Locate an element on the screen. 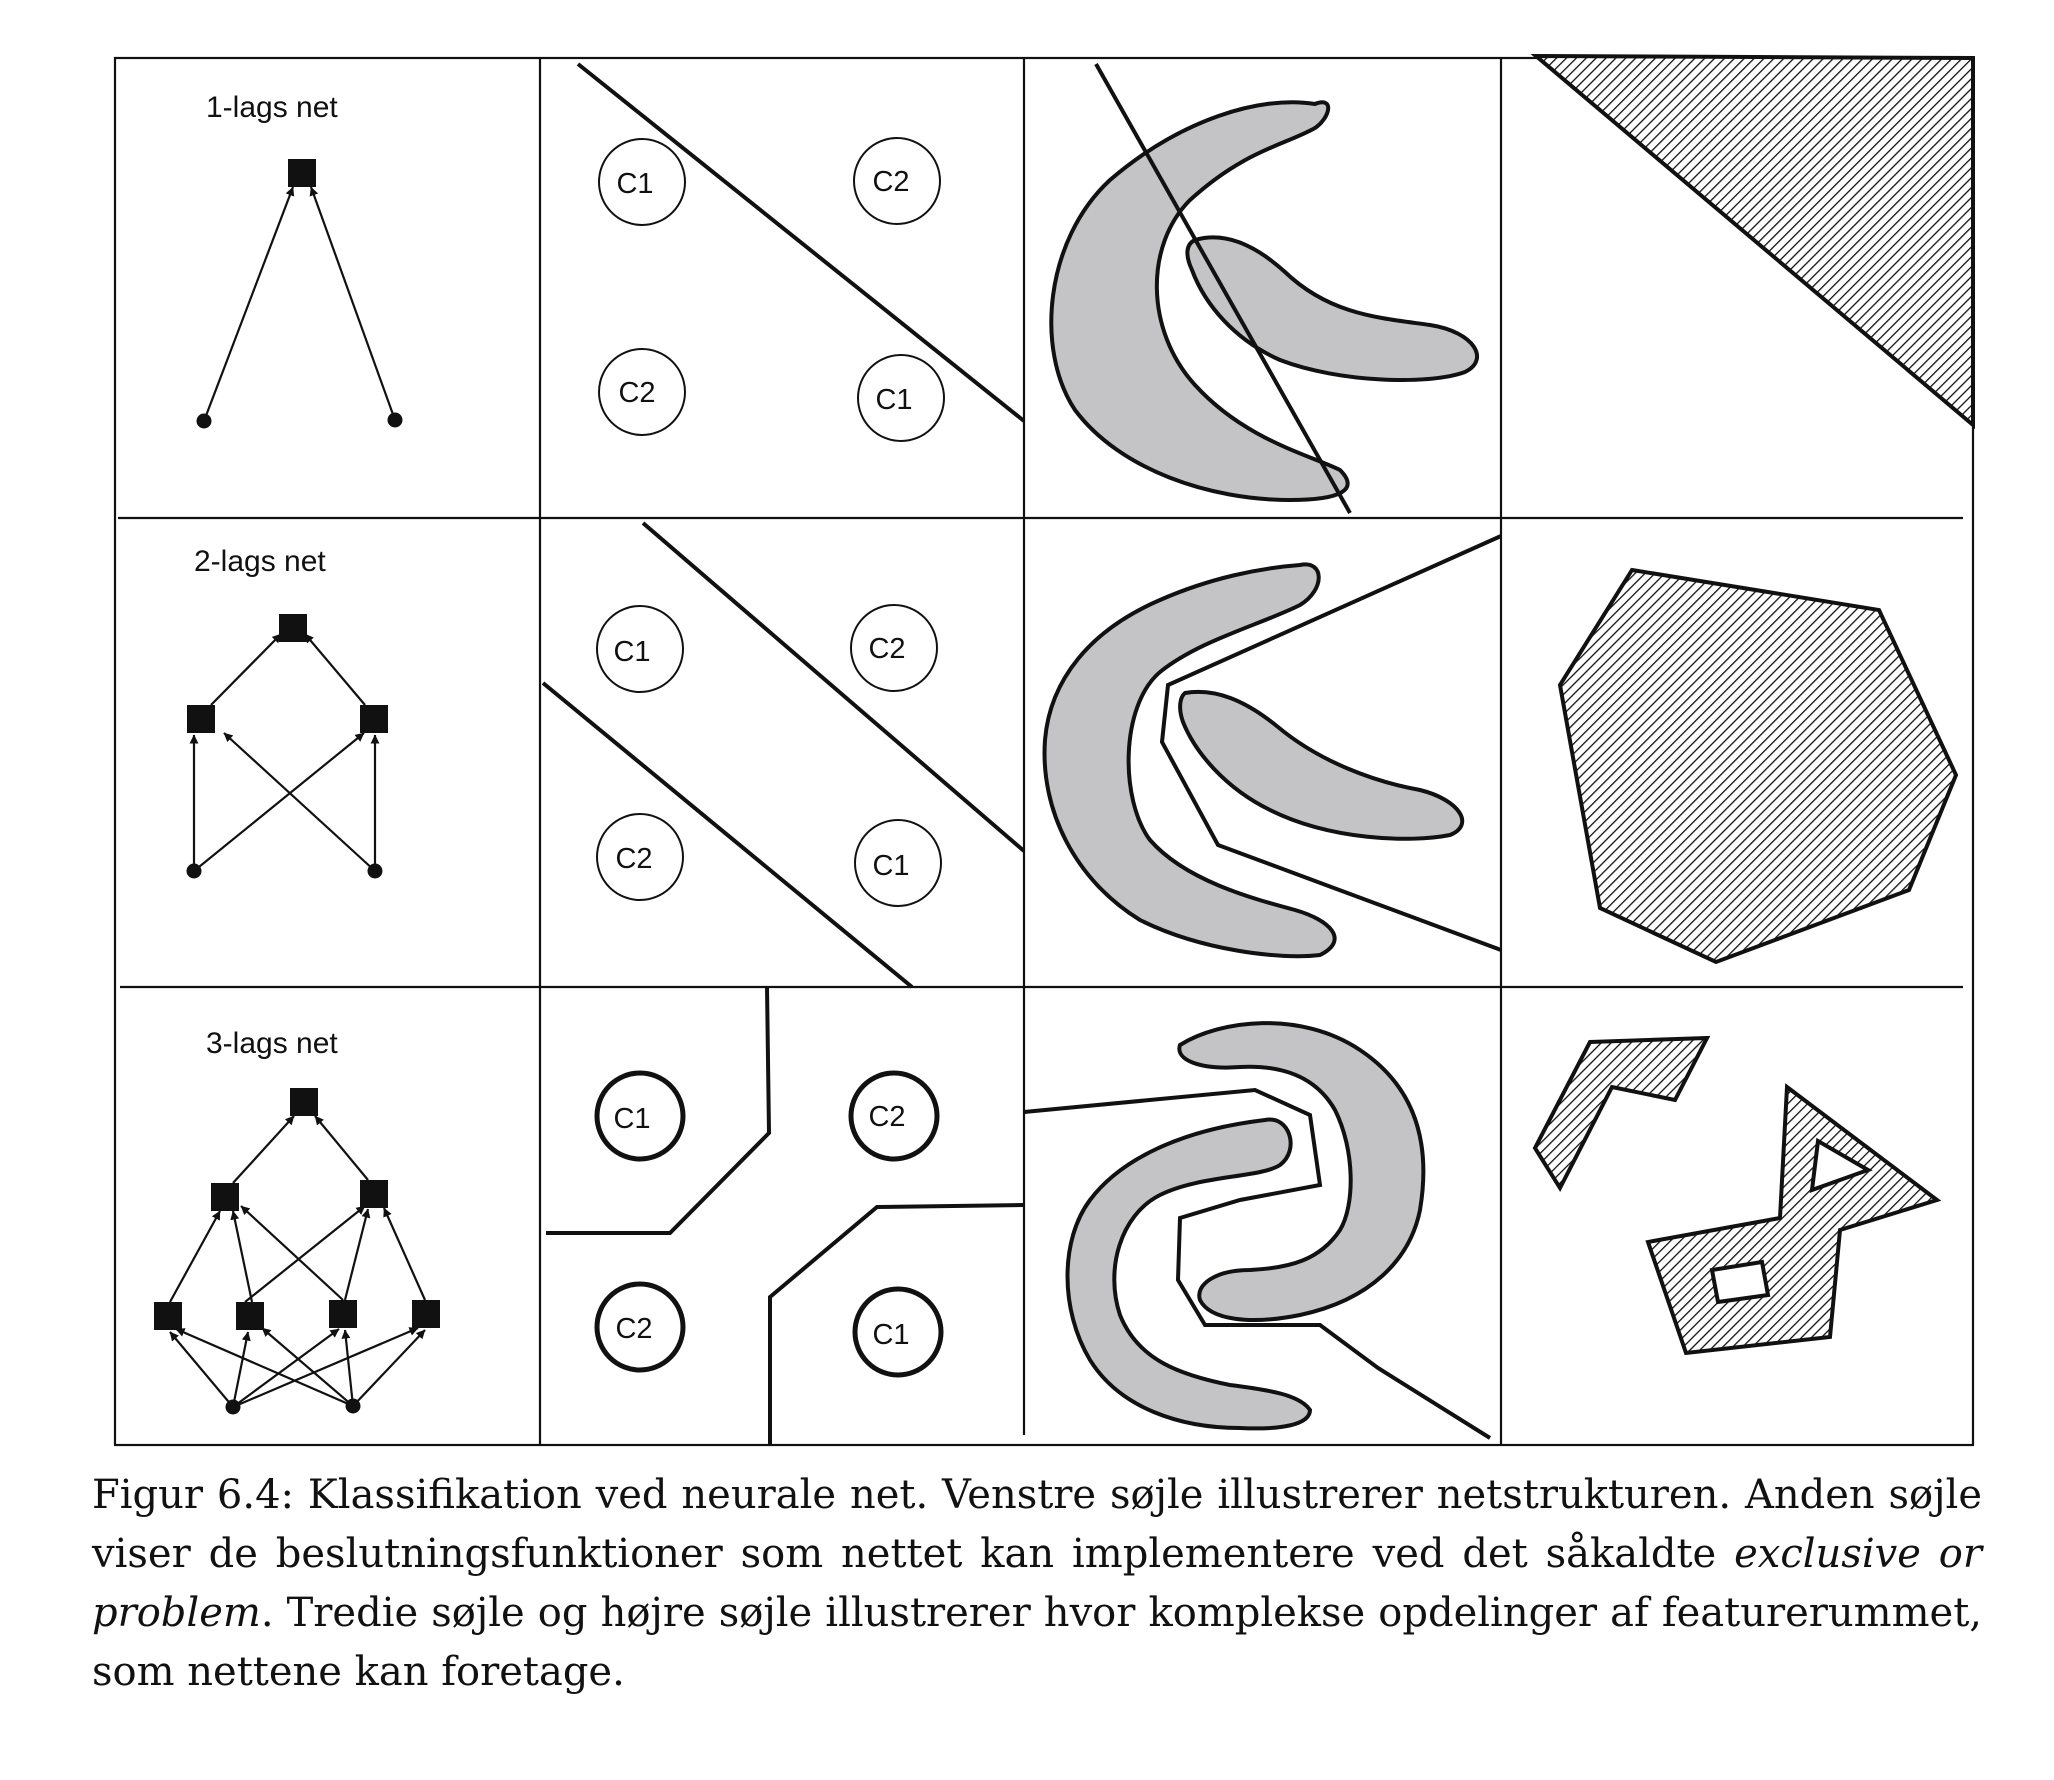  row-title-2: 2-lags net is located at coordinates (260, 561).